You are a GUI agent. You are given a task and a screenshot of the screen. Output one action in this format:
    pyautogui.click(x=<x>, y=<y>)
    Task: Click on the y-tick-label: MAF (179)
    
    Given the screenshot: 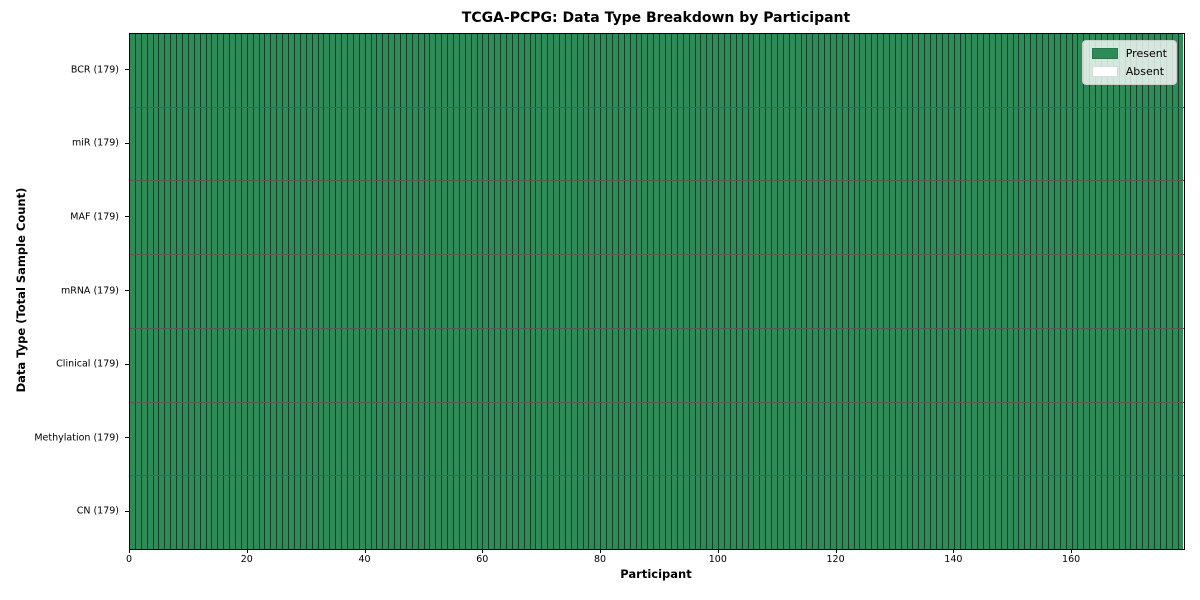 What is the action you would take?
    pyautogui.click(x=94, y=217)
    